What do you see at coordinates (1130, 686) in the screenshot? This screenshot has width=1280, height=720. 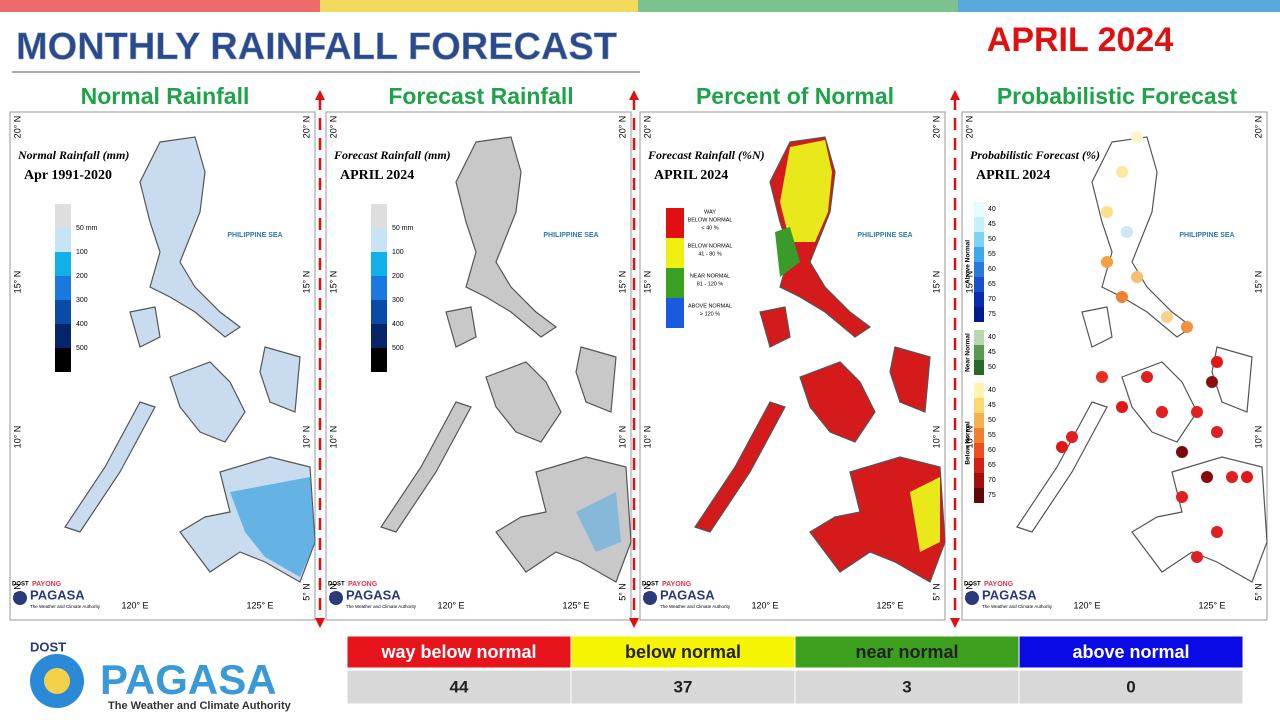 I see `summary-count: 0` at bounding box center [1130, 686].